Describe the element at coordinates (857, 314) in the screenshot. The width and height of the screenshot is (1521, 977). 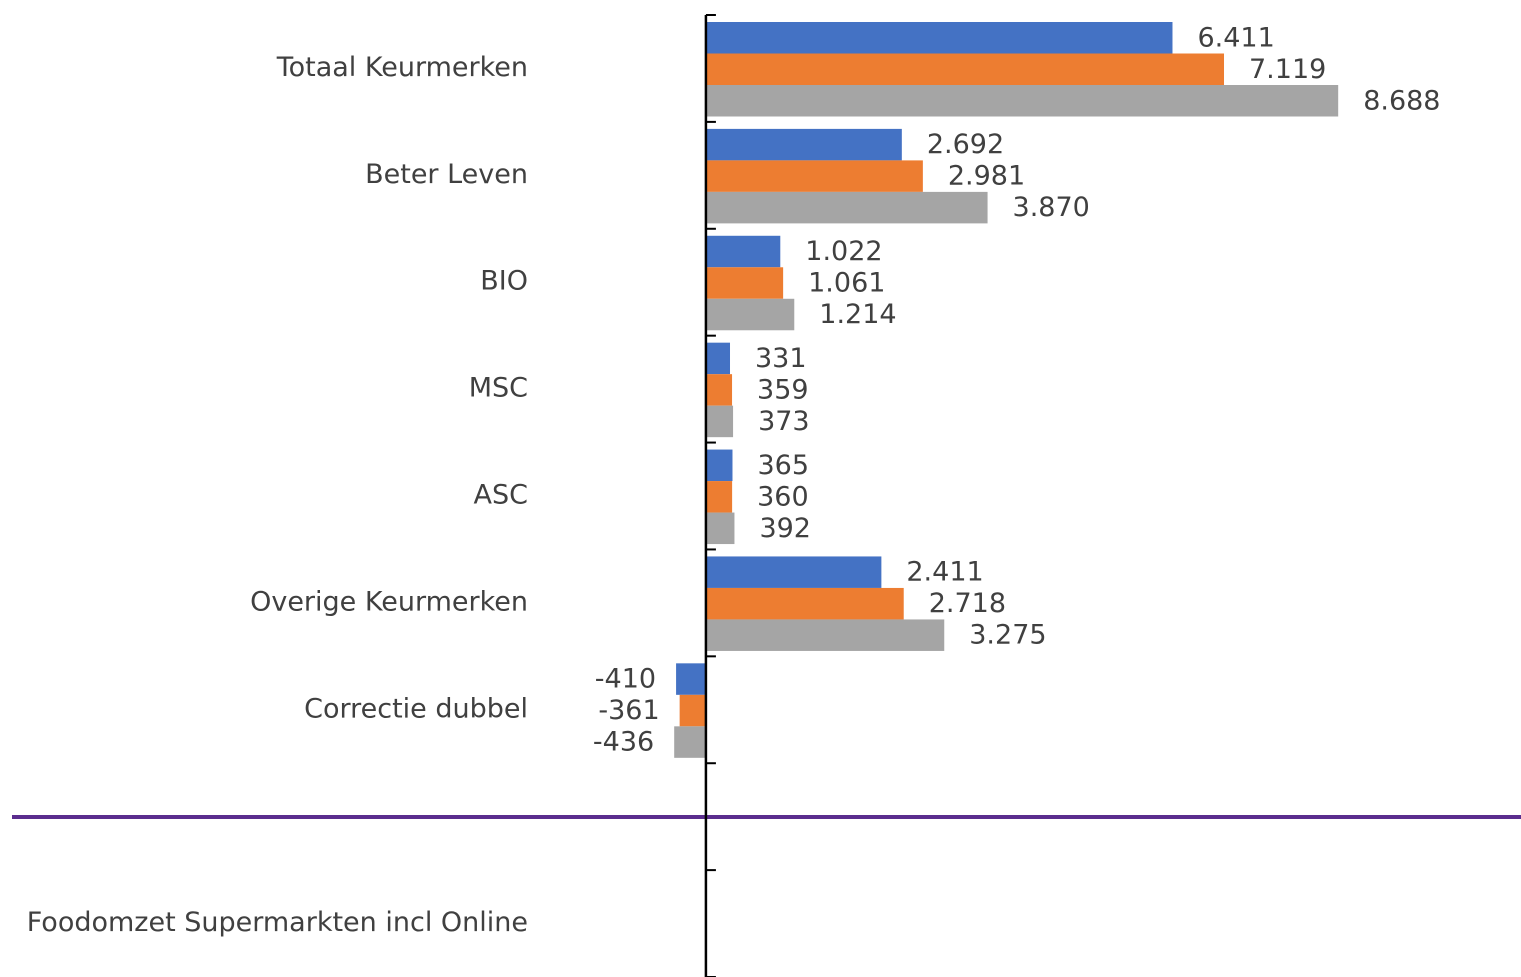
I see `value-label: 1.214` at that location.